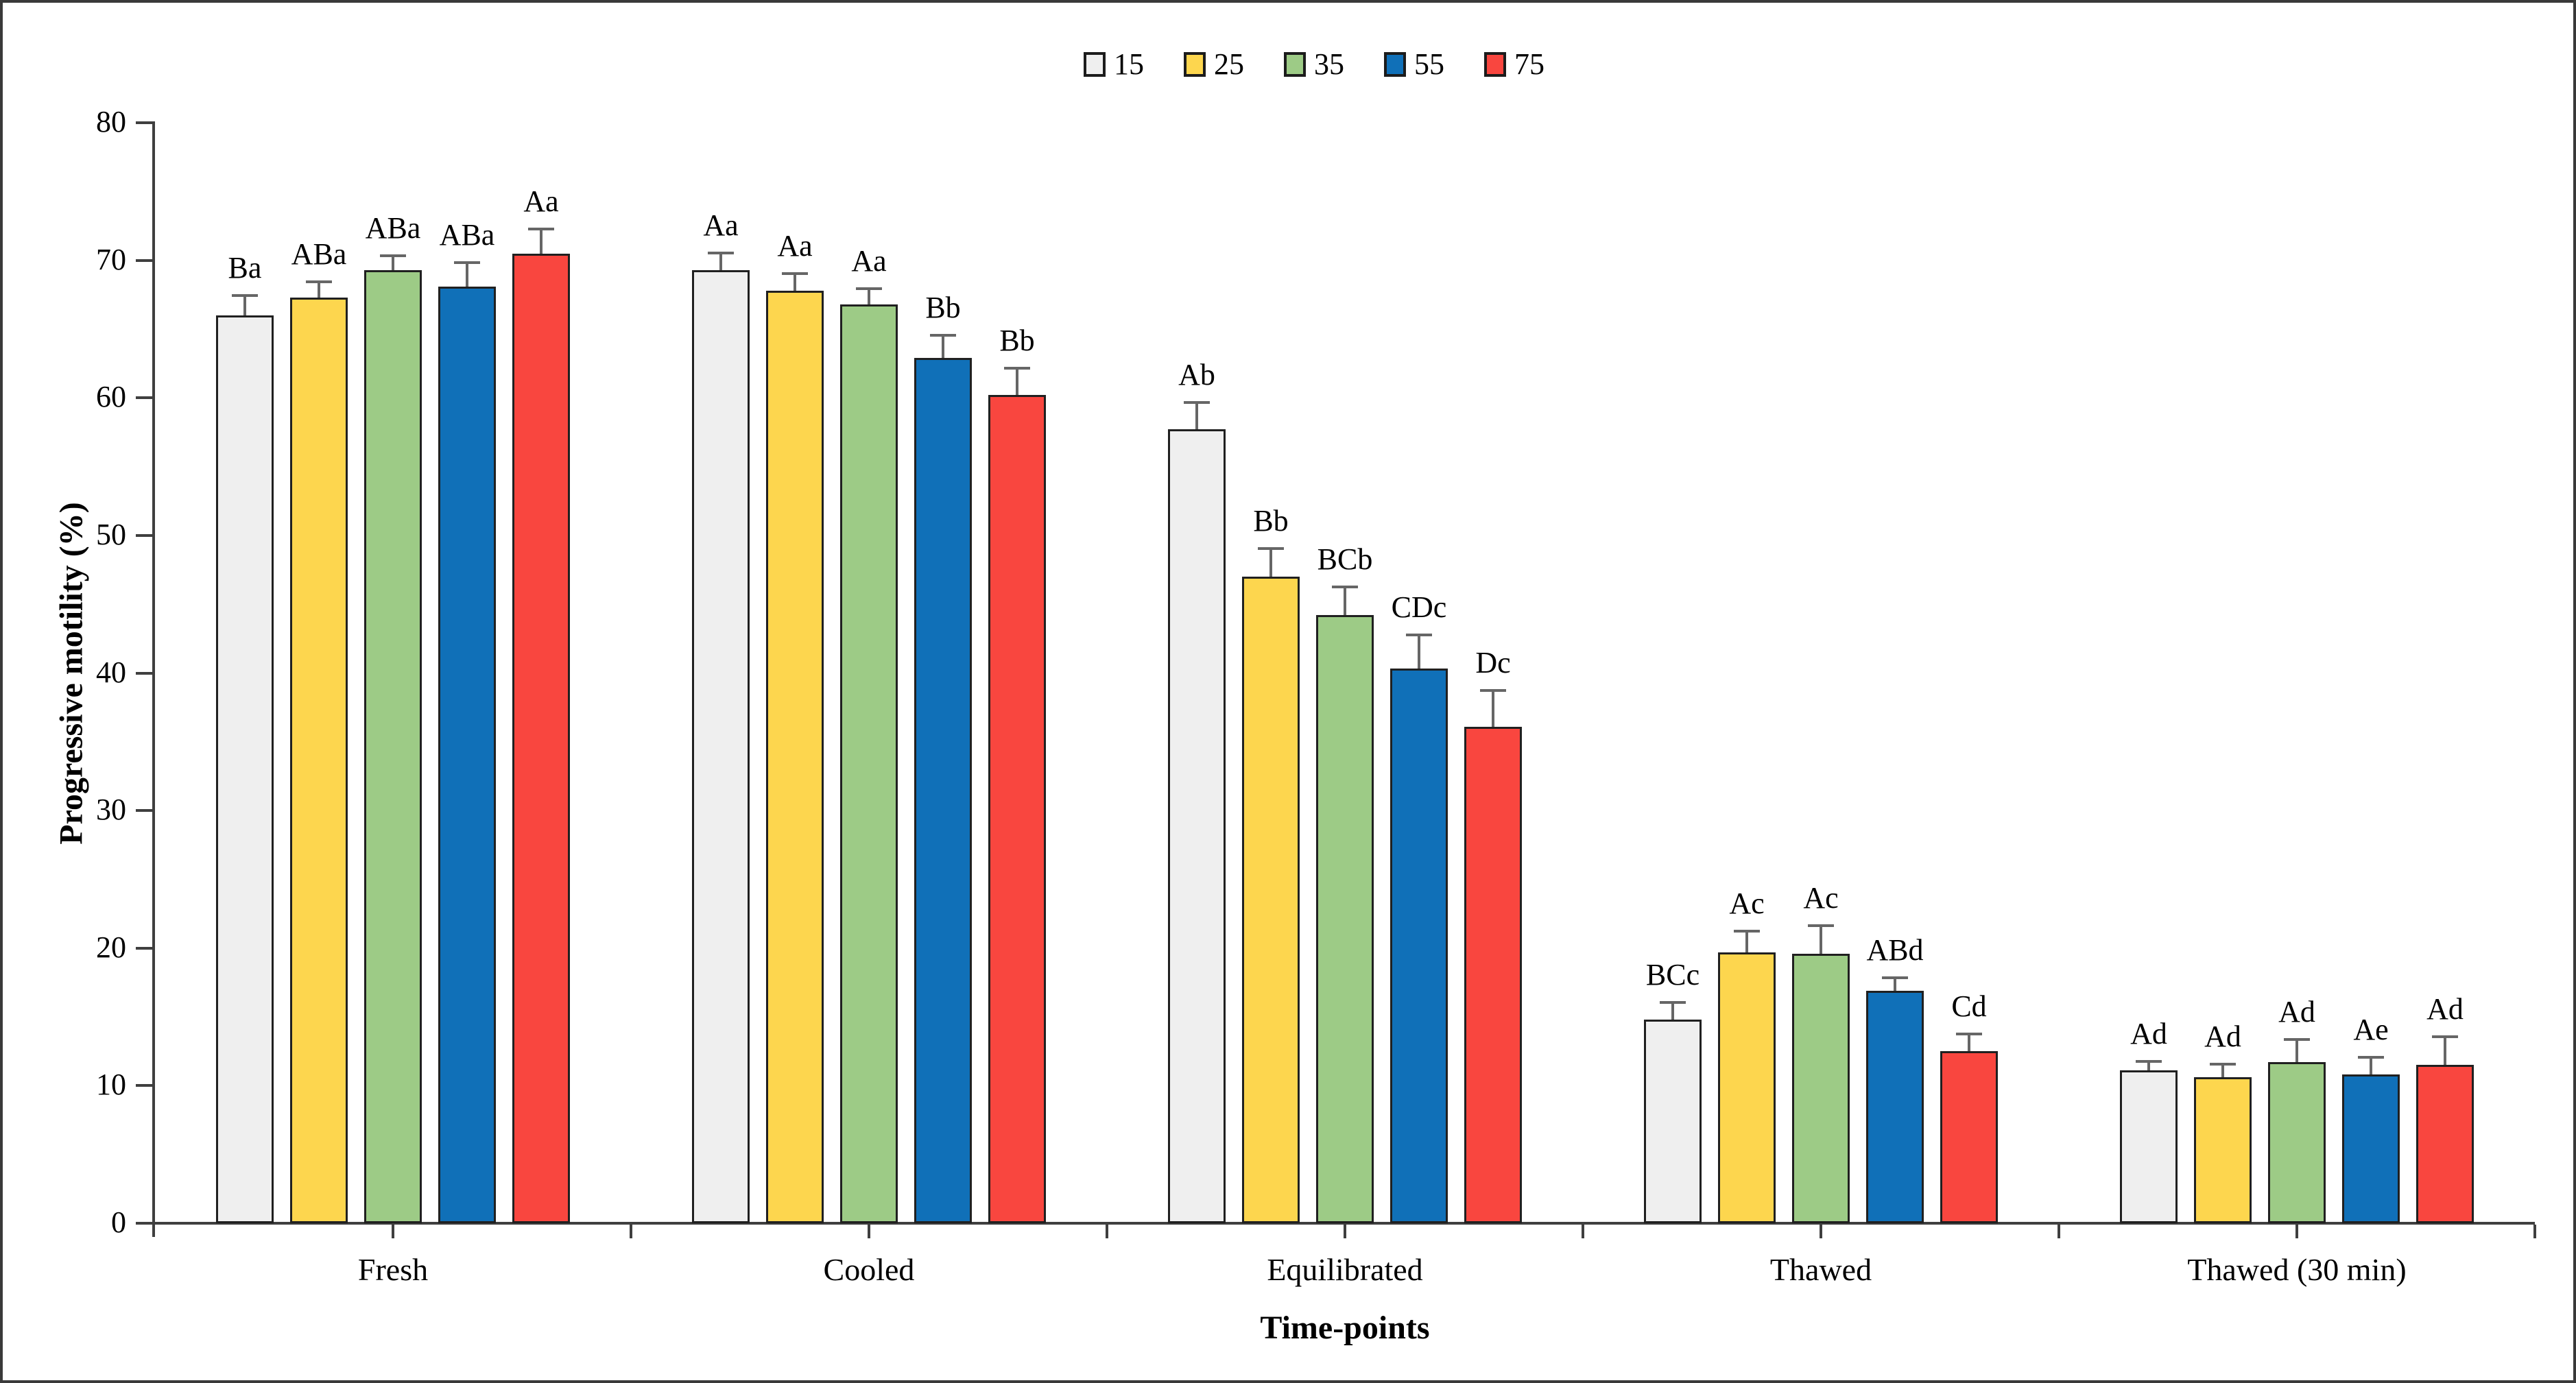 Image resolution: width=2576 pixels, height=1383 pixels. I want to click on legend-label: 15, so click(1129, 64).